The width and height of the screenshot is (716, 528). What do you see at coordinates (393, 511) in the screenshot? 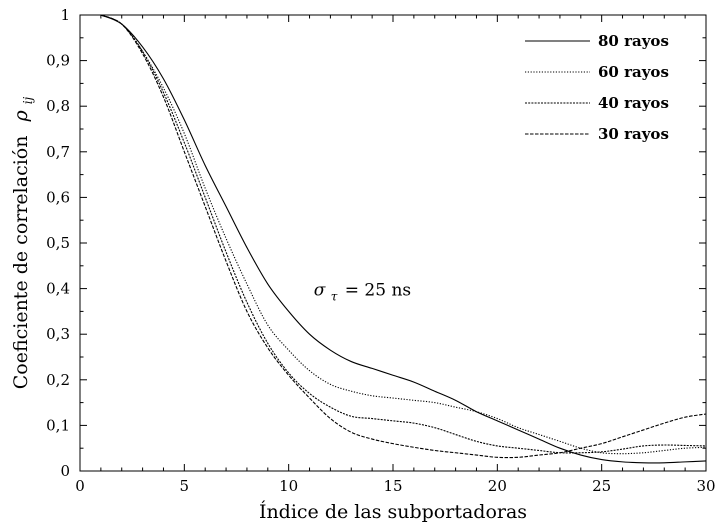
I see `x-axis-label: Índice de las subportadoras` at bounding box center [393, 511].